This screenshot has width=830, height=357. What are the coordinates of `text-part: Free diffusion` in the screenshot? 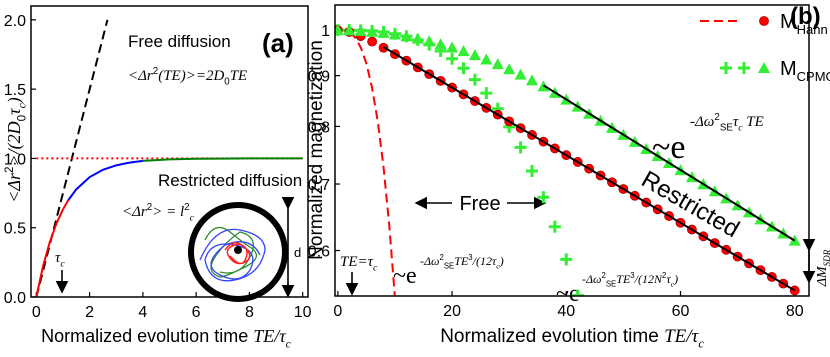 It's located at (179, 41).